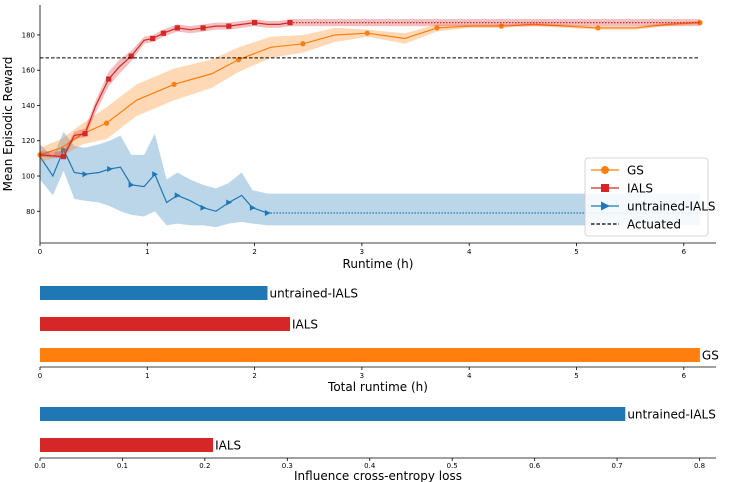  Describe the element at coordinates (535, 466) in the screenshot. I see `x-tick-label: 0.6` at that location.